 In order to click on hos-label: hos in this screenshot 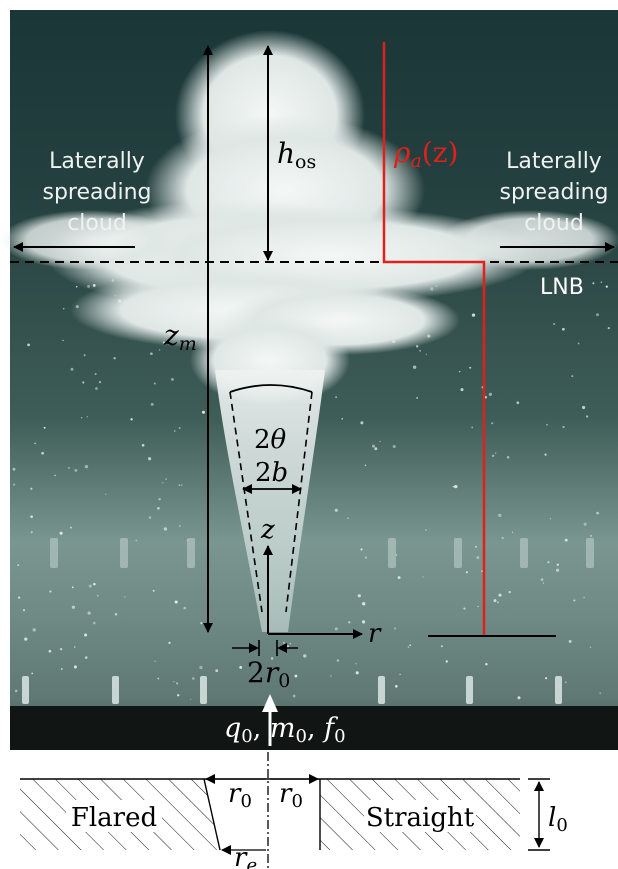, I will do `click(296, 155)`.